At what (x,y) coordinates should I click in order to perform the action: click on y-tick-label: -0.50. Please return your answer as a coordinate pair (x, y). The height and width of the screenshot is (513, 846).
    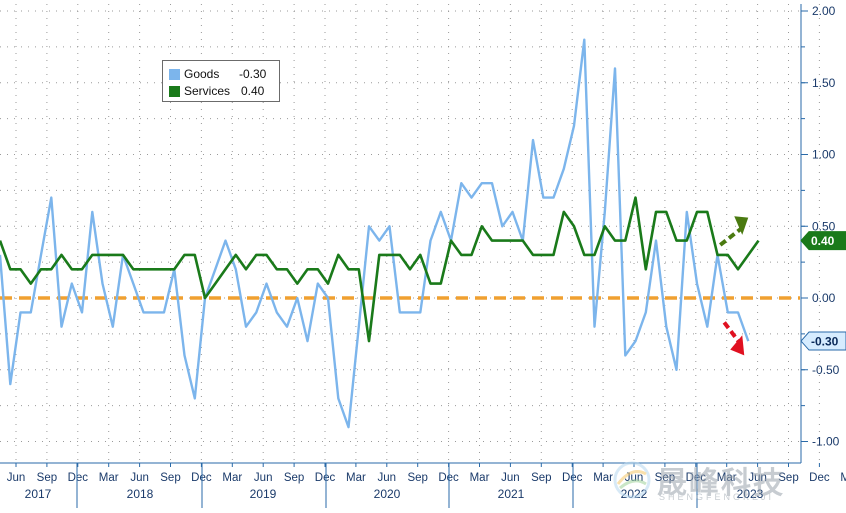
    Looking at the image, I should click on (826, 370).